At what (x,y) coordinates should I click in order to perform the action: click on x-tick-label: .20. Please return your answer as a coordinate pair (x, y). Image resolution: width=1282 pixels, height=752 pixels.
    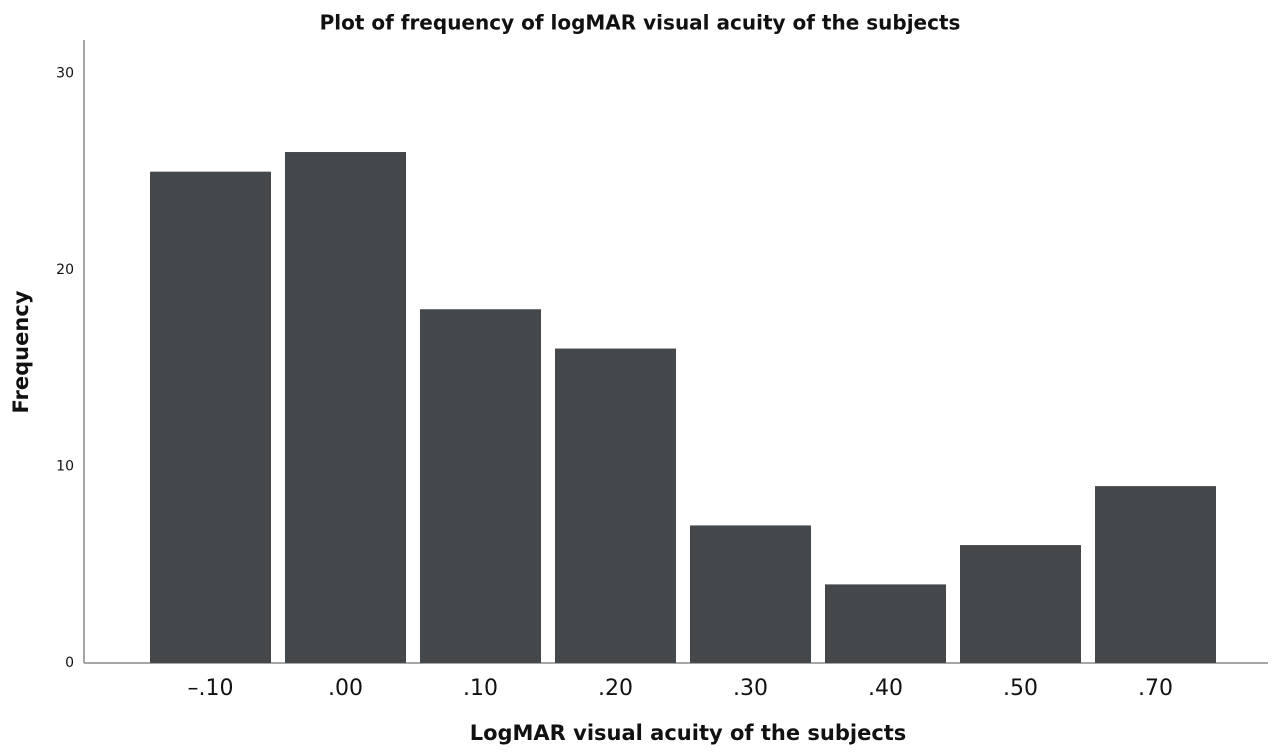
    Looking at the image, I should click on (615, 688).